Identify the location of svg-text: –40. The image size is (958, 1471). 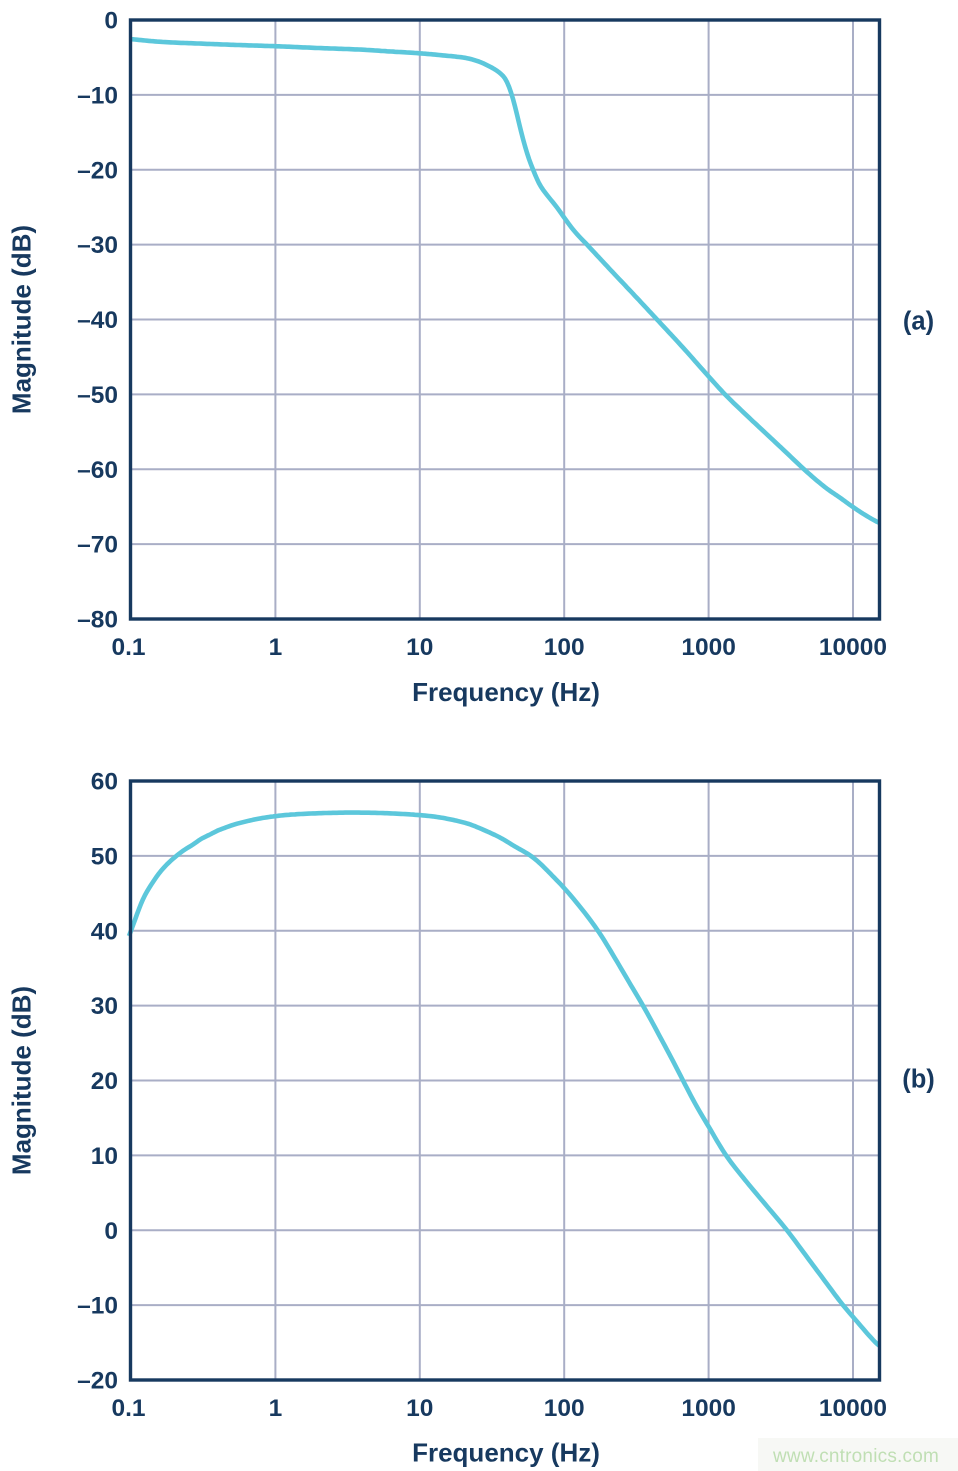
(97, 320).